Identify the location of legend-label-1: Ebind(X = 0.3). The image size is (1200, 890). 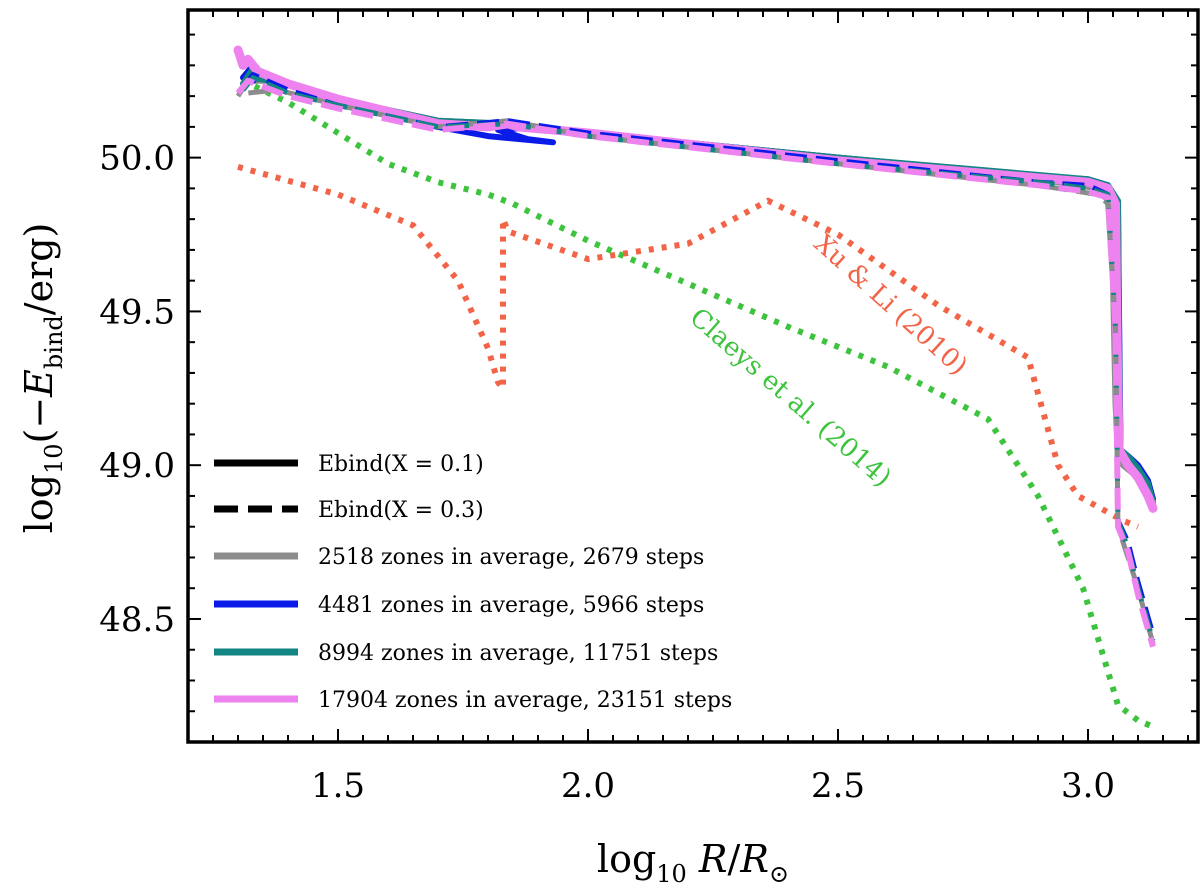
(401, 510).